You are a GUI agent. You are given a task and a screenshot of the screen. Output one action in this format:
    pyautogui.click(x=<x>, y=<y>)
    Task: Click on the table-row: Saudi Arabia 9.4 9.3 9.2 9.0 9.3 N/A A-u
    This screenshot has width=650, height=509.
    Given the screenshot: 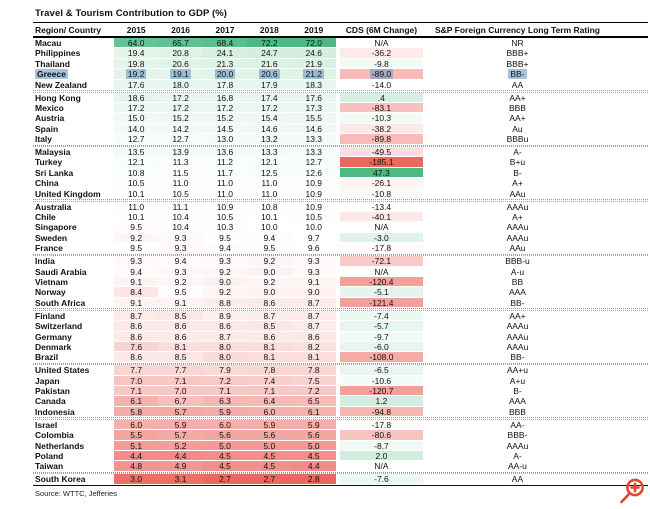 What is the action you would take?
    pyautogui.click(x=340, y=271)
    